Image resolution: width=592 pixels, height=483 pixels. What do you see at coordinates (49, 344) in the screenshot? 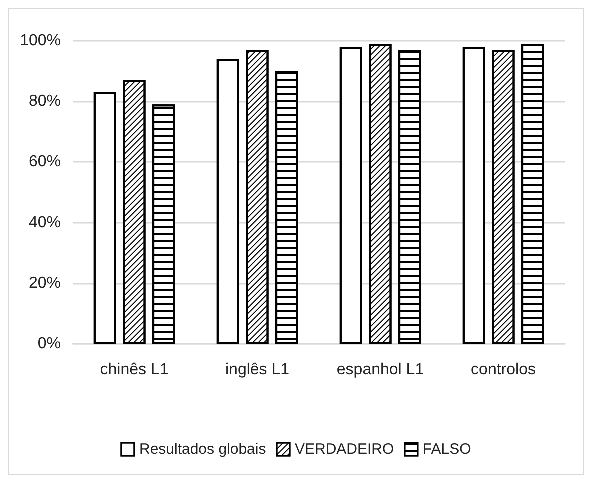
I see `y-tick-label: 0%` at bounding box center [49, 344].